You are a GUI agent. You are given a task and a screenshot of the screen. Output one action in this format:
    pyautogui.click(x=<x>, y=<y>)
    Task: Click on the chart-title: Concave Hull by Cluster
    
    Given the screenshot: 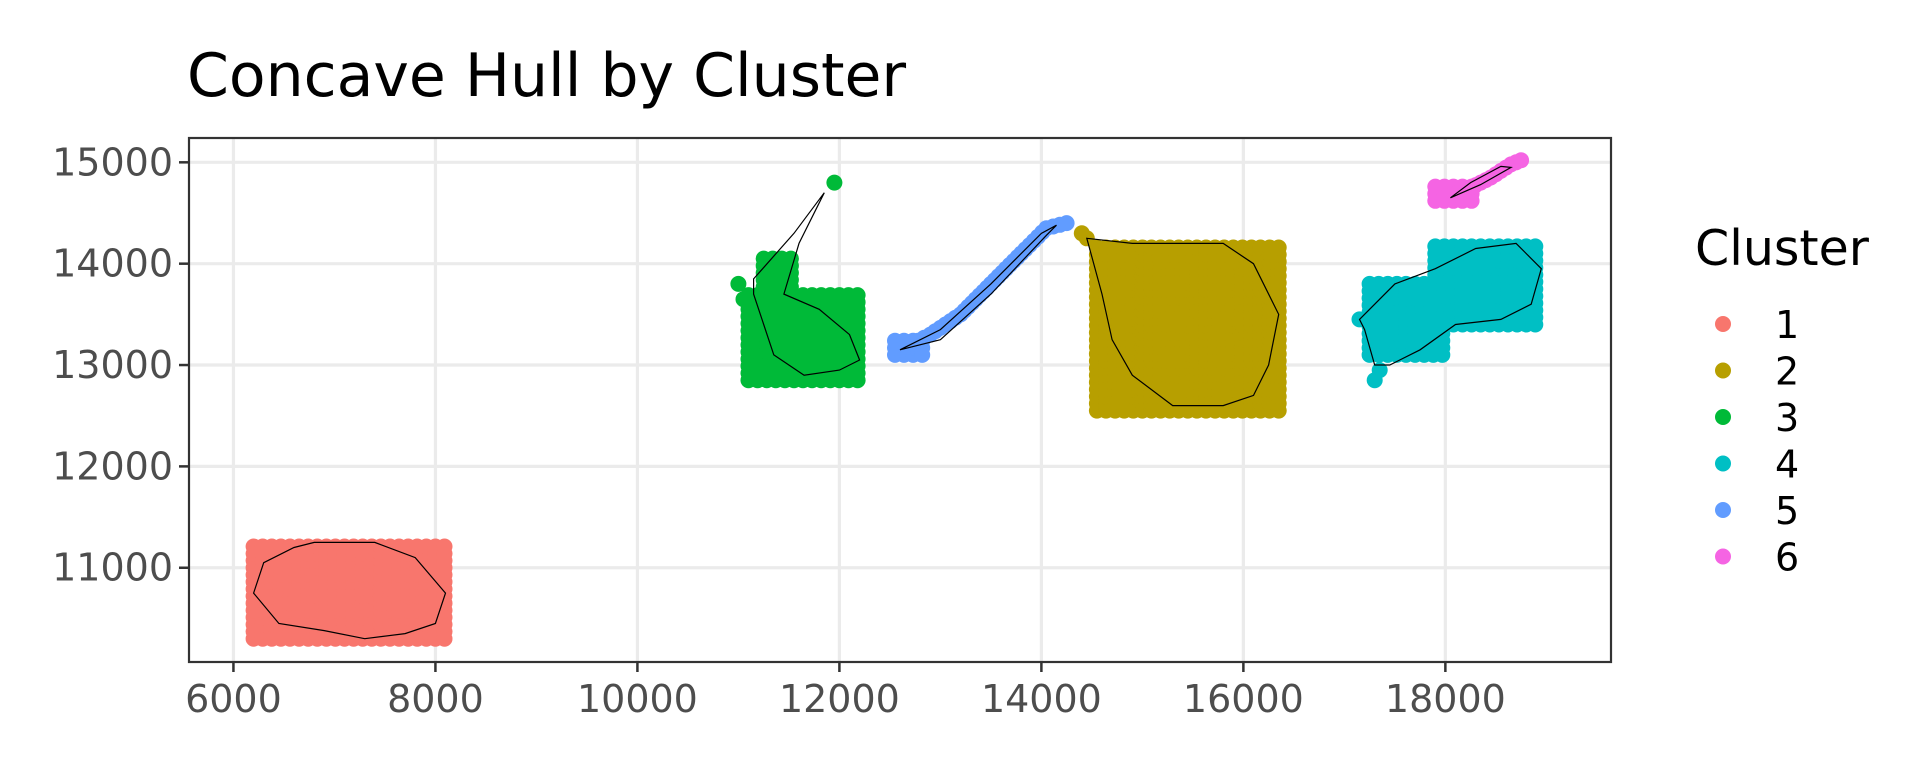 What is the action you would take?
    pyautogui.click(x=546, y=76)
    